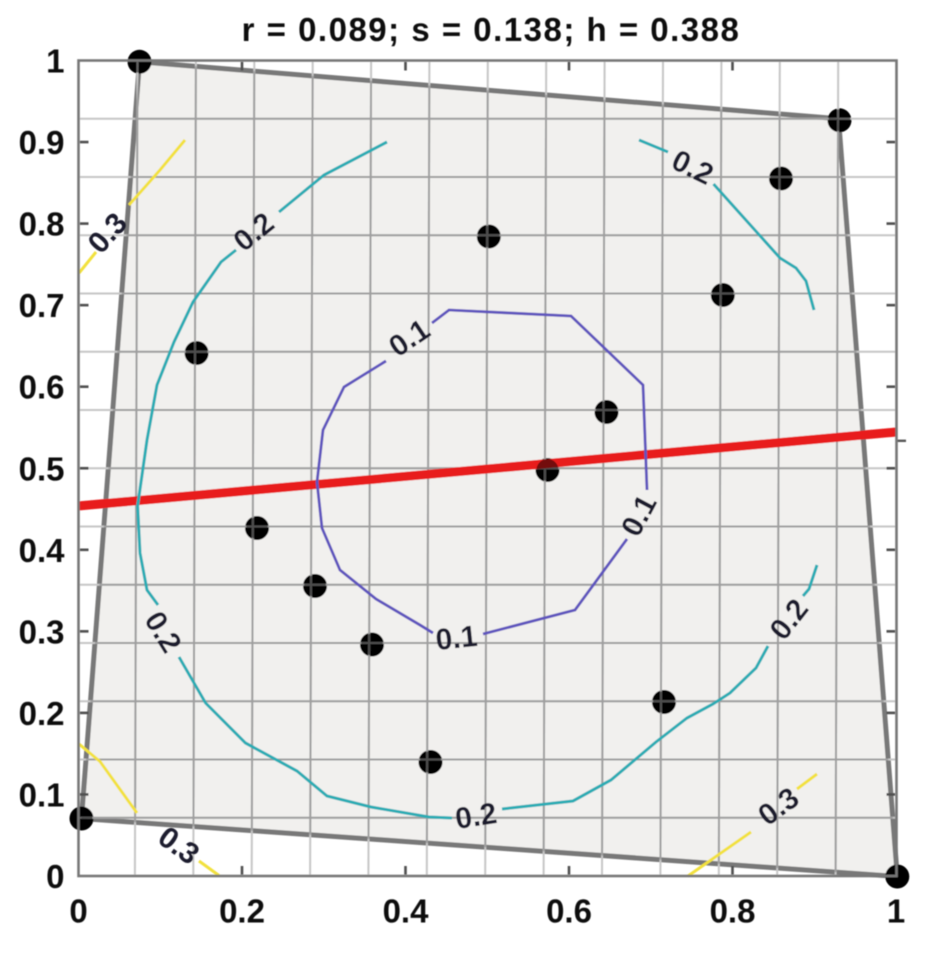  Describe the element at coordinates (42, 468) in the screenshot. I see `svg-text: 0.5` at that location.